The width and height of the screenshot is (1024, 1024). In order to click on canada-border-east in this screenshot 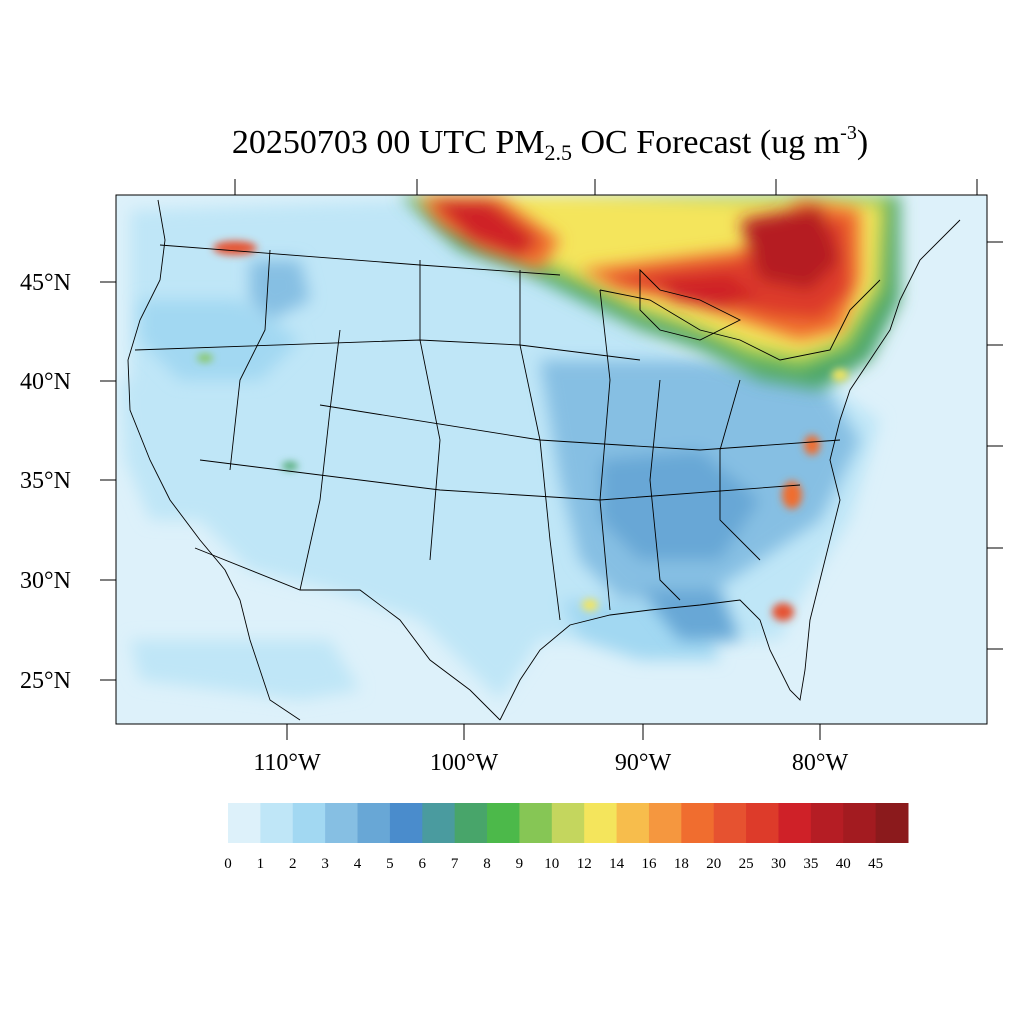, I will do `click(740, 320)`.